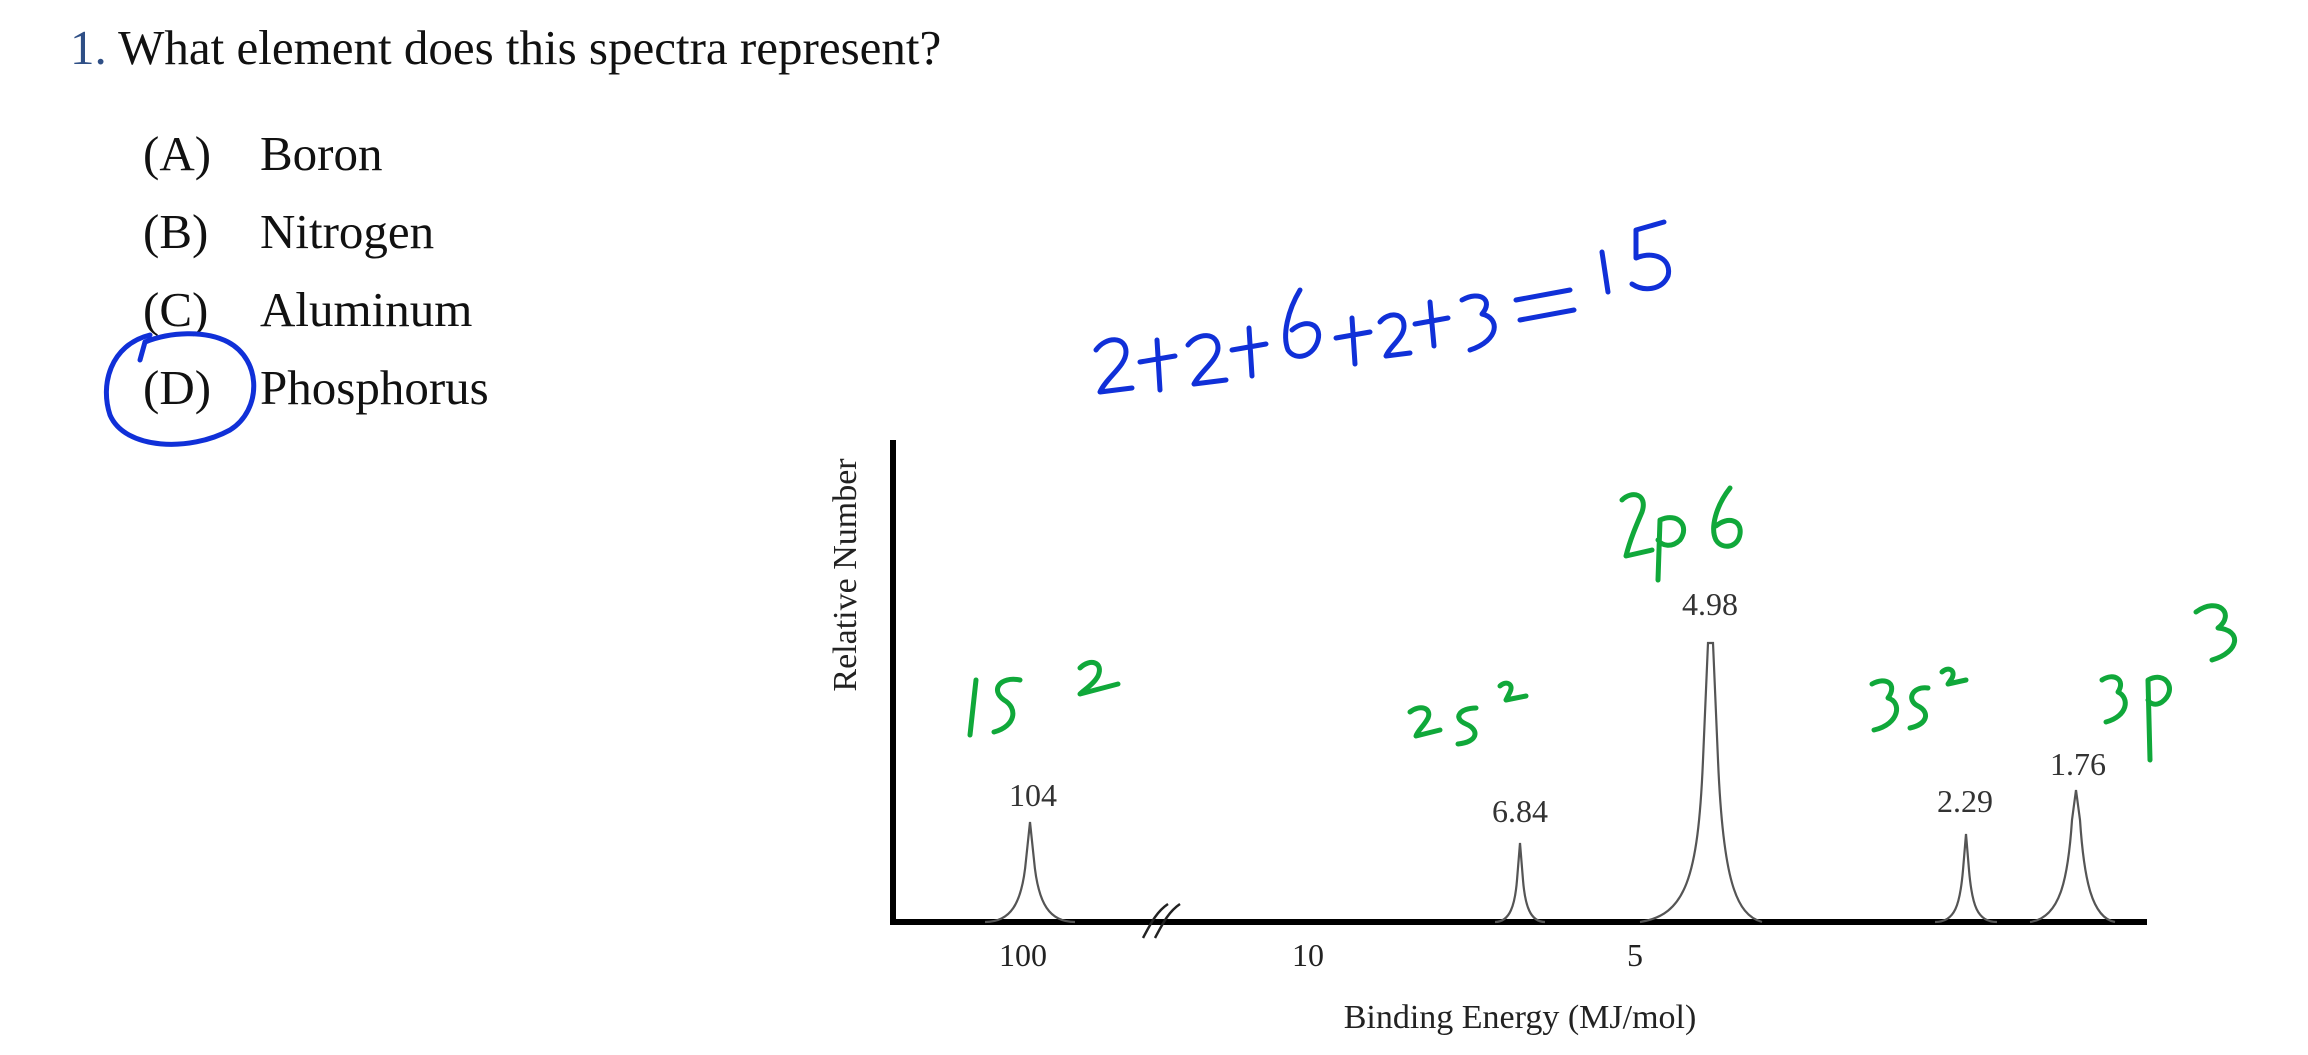  Describe the element at coordinates (366, 309) in the screenshot. I see `option-text: Aluminum` at that location.